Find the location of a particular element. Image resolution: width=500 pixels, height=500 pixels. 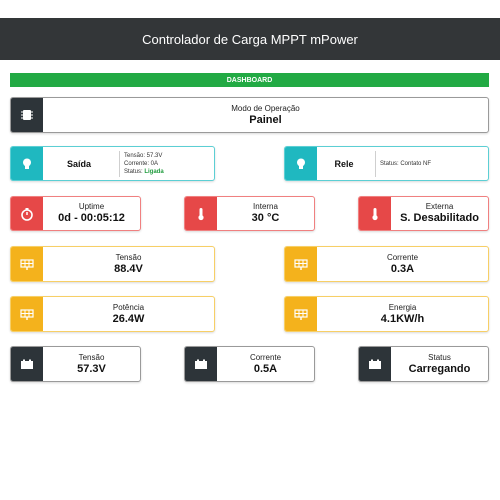

app-title: Controlador de Carga MPPT mPower is located at coordinates (250, 39).